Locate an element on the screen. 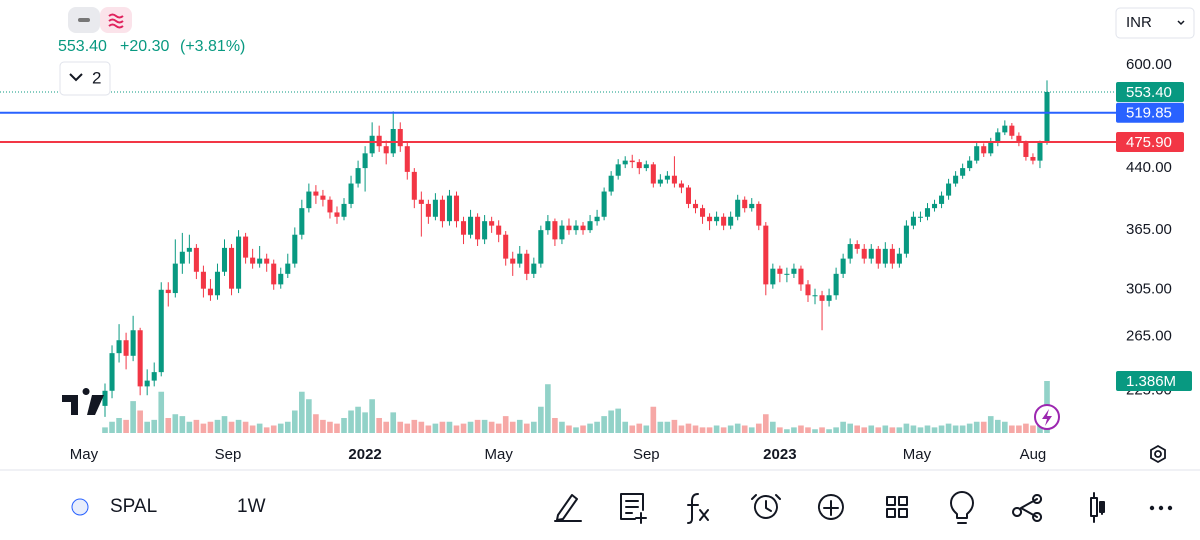 The image size is (1200, 540). currency-select is located at coordinates (1155, 23).